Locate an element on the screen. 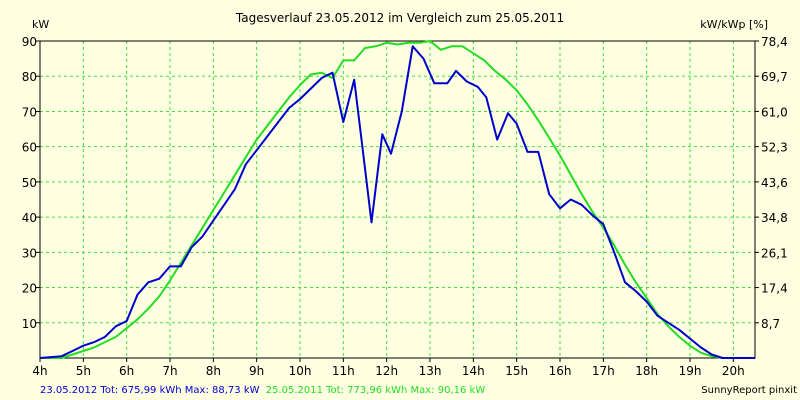  x-tick-label: 10h is located at coordinates (300, 371).